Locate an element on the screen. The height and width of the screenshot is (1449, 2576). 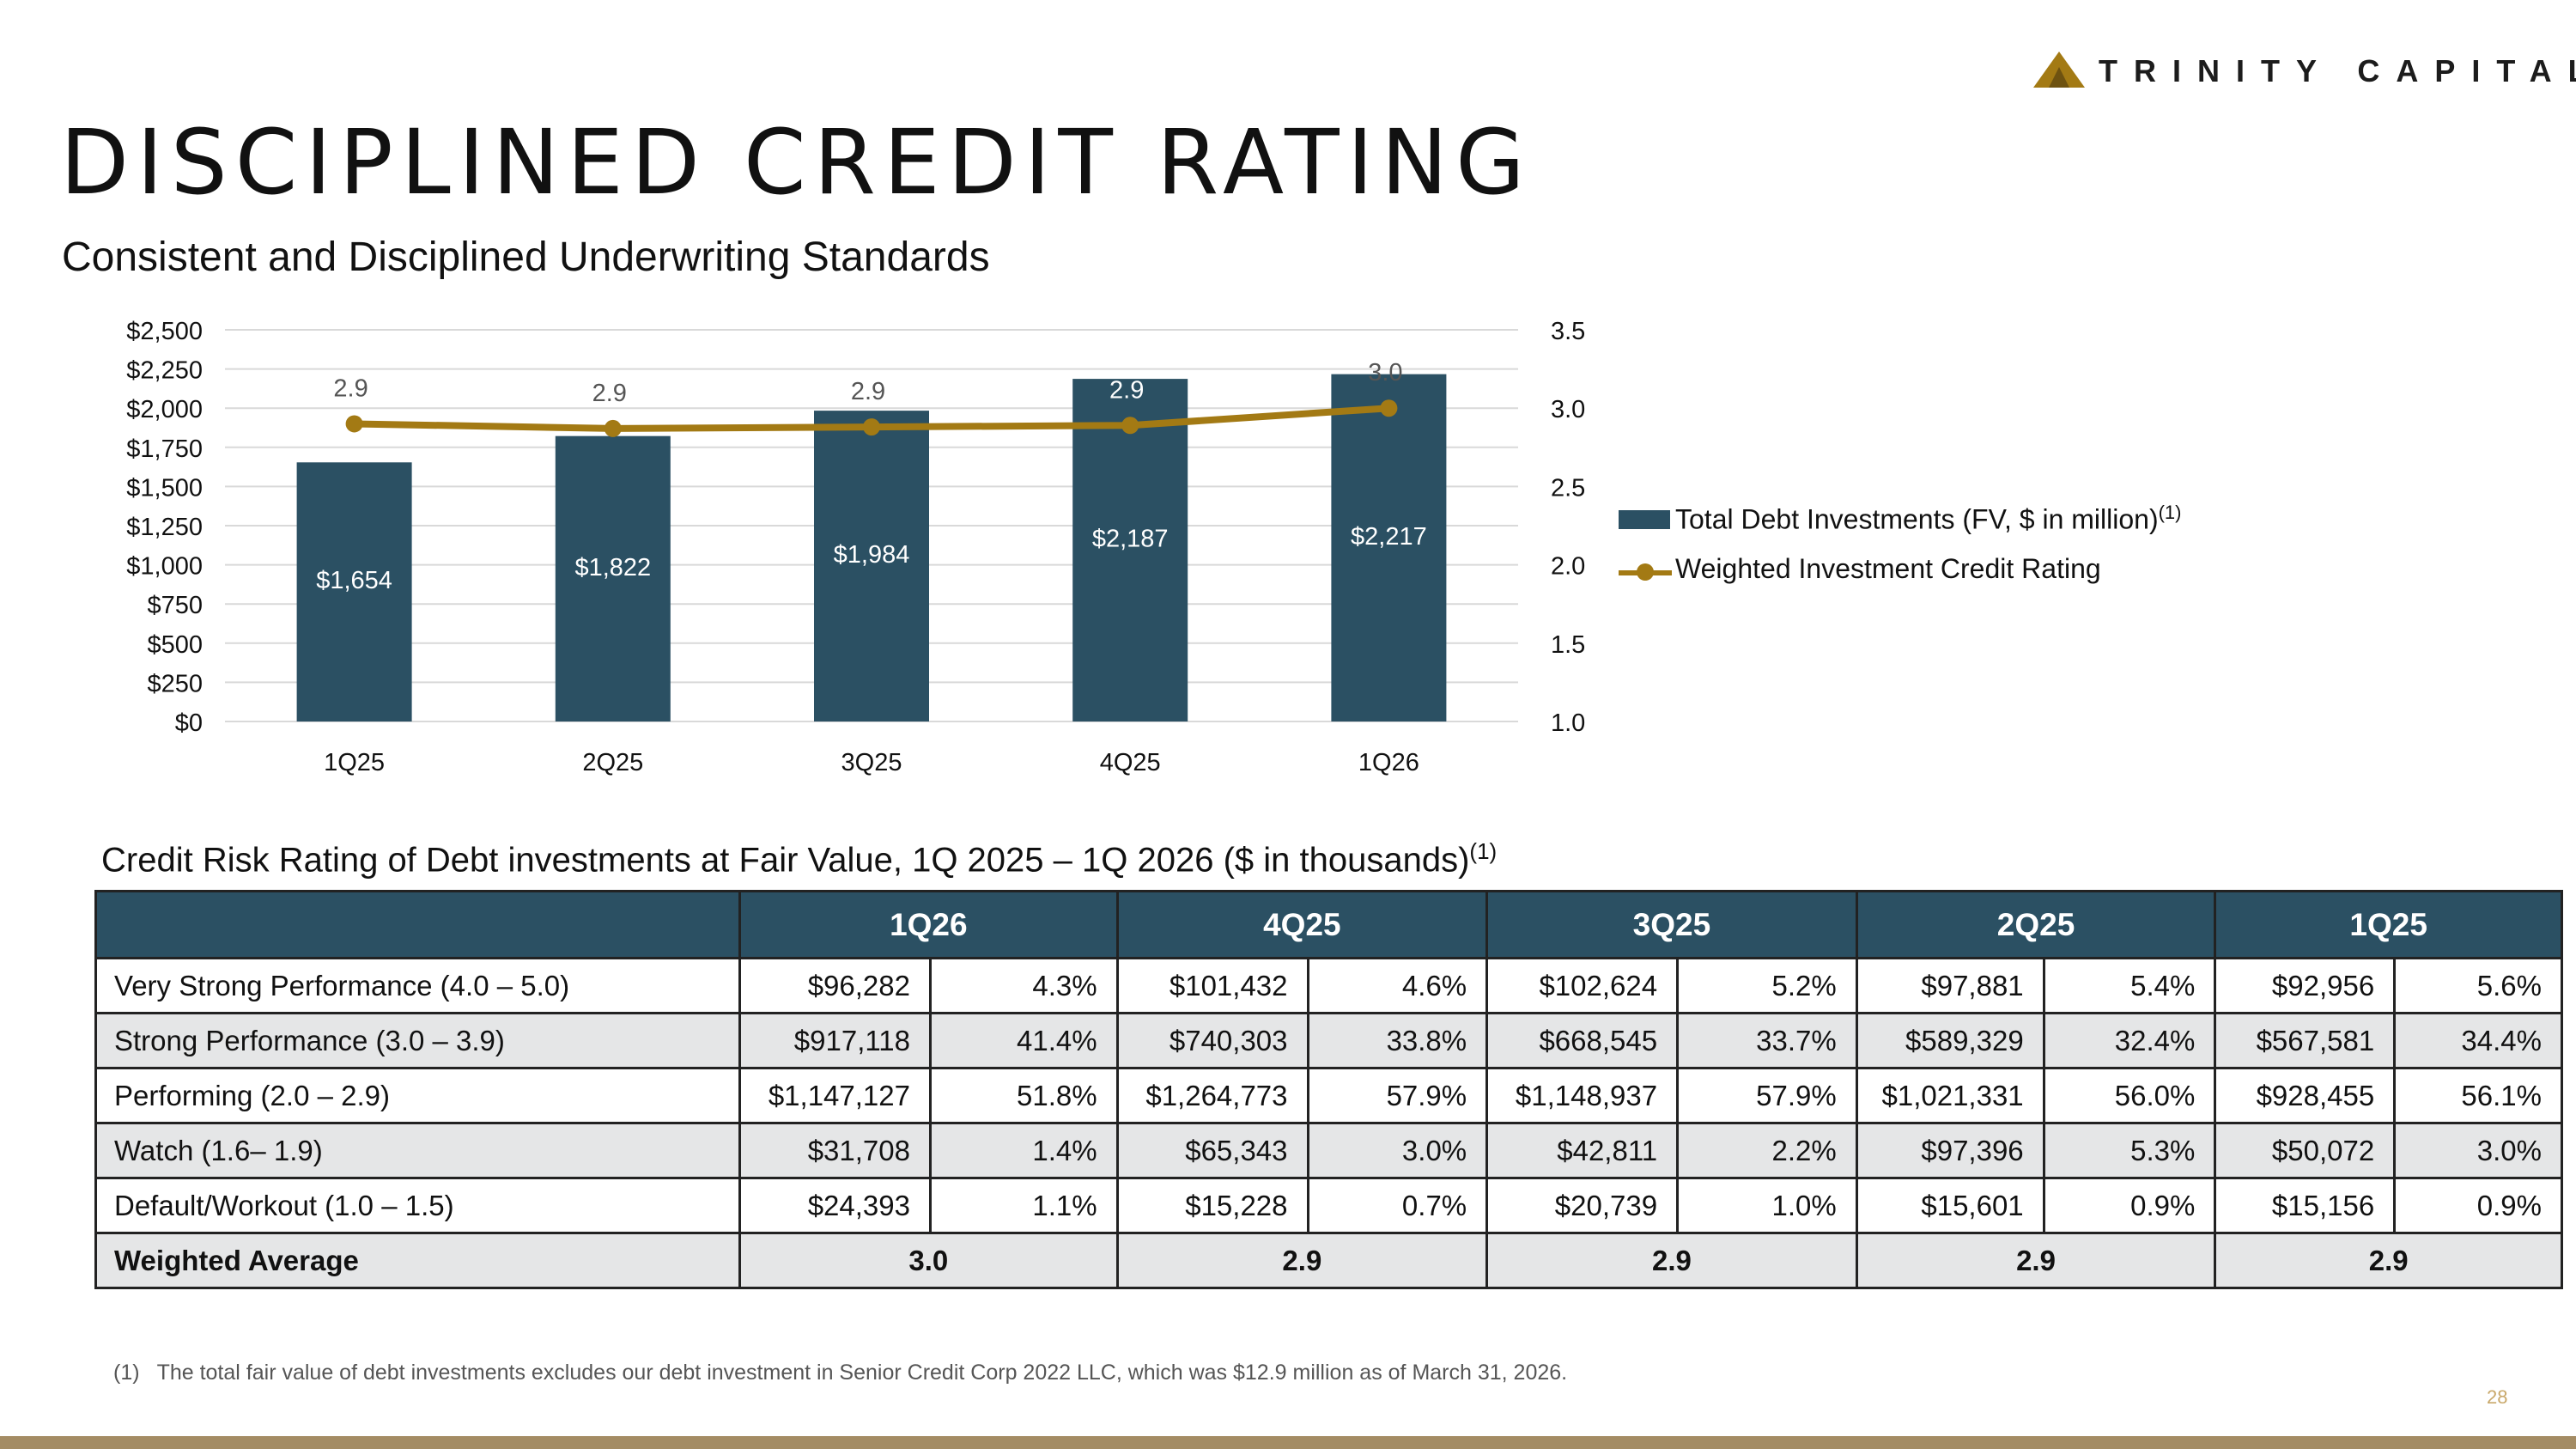
y-tick-label: $0 is located at coordinates (189, 723).